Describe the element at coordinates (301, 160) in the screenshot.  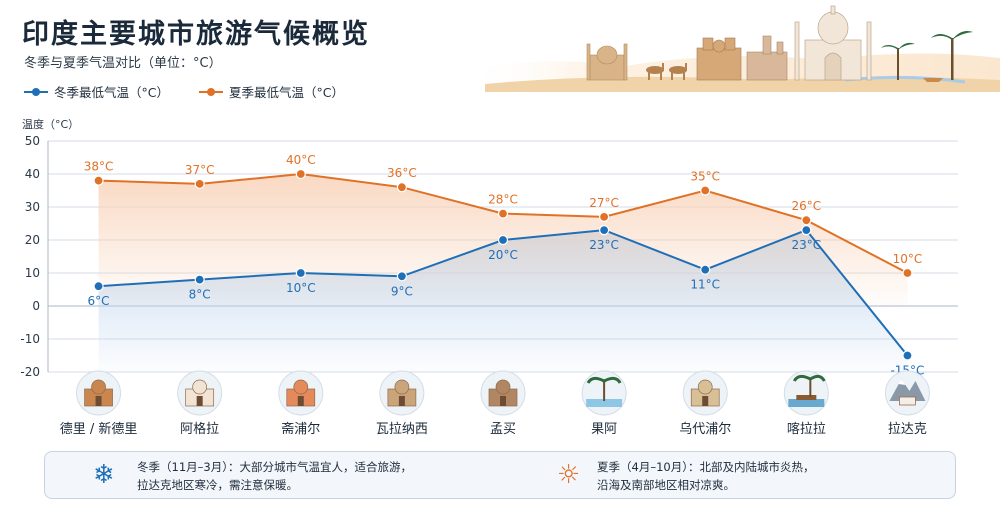
I see `data-label-summer: 40°C` at that location.